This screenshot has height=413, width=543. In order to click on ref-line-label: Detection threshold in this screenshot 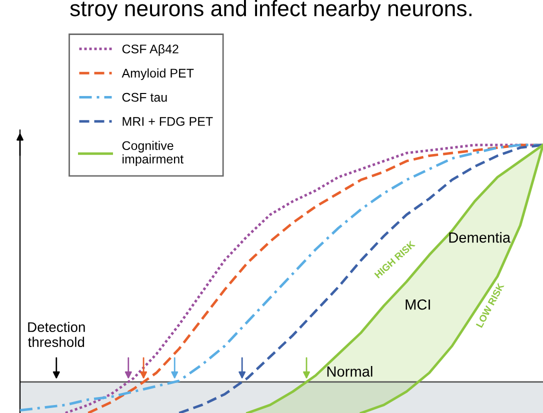, I will do `click(56, 335)`.